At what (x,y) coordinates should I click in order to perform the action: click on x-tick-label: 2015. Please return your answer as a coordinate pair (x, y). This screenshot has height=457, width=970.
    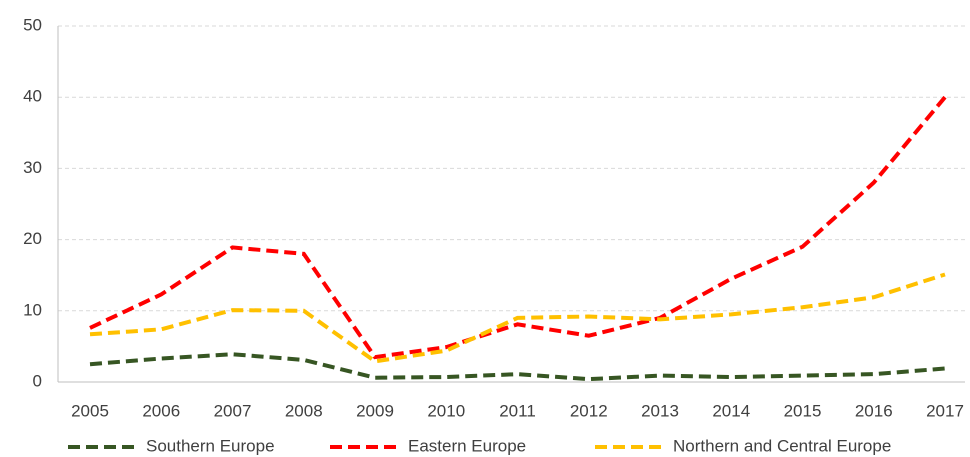
    Looking at the image, I should click on (803, 410).